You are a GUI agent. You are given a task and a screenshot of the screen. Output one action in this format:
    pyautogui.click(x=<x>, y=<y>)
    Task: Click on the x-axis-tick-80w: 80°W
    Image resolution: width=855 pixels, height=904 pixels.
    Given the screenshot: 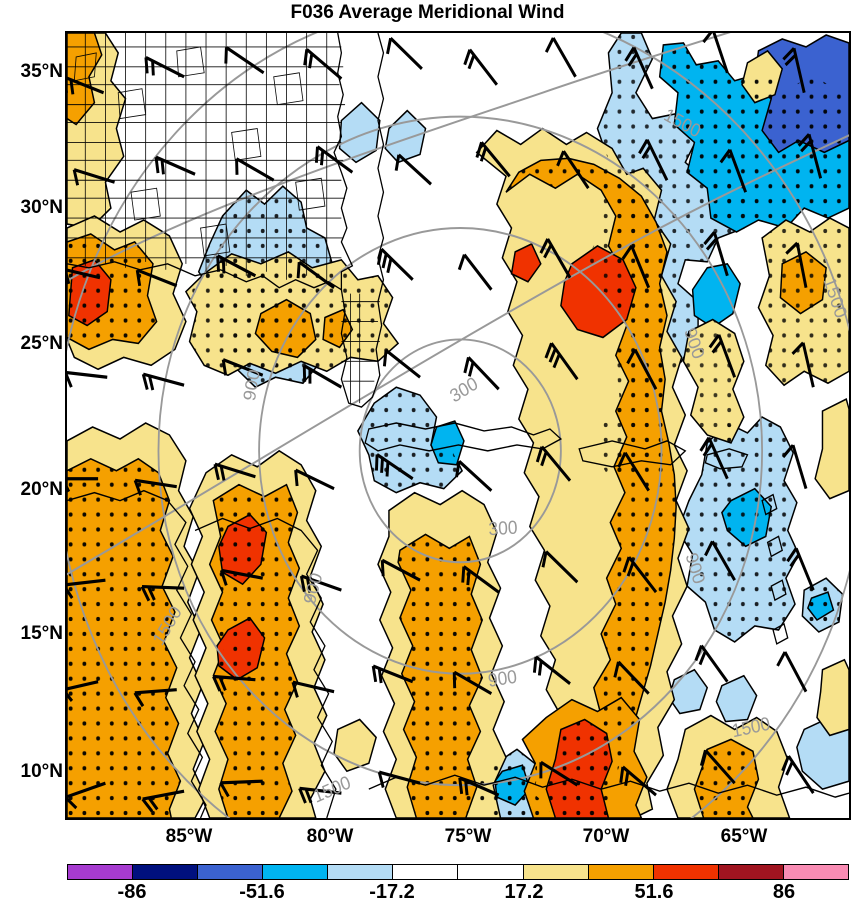 What is the action you would take?
    pyautogui.click(x=330, y=836)
    